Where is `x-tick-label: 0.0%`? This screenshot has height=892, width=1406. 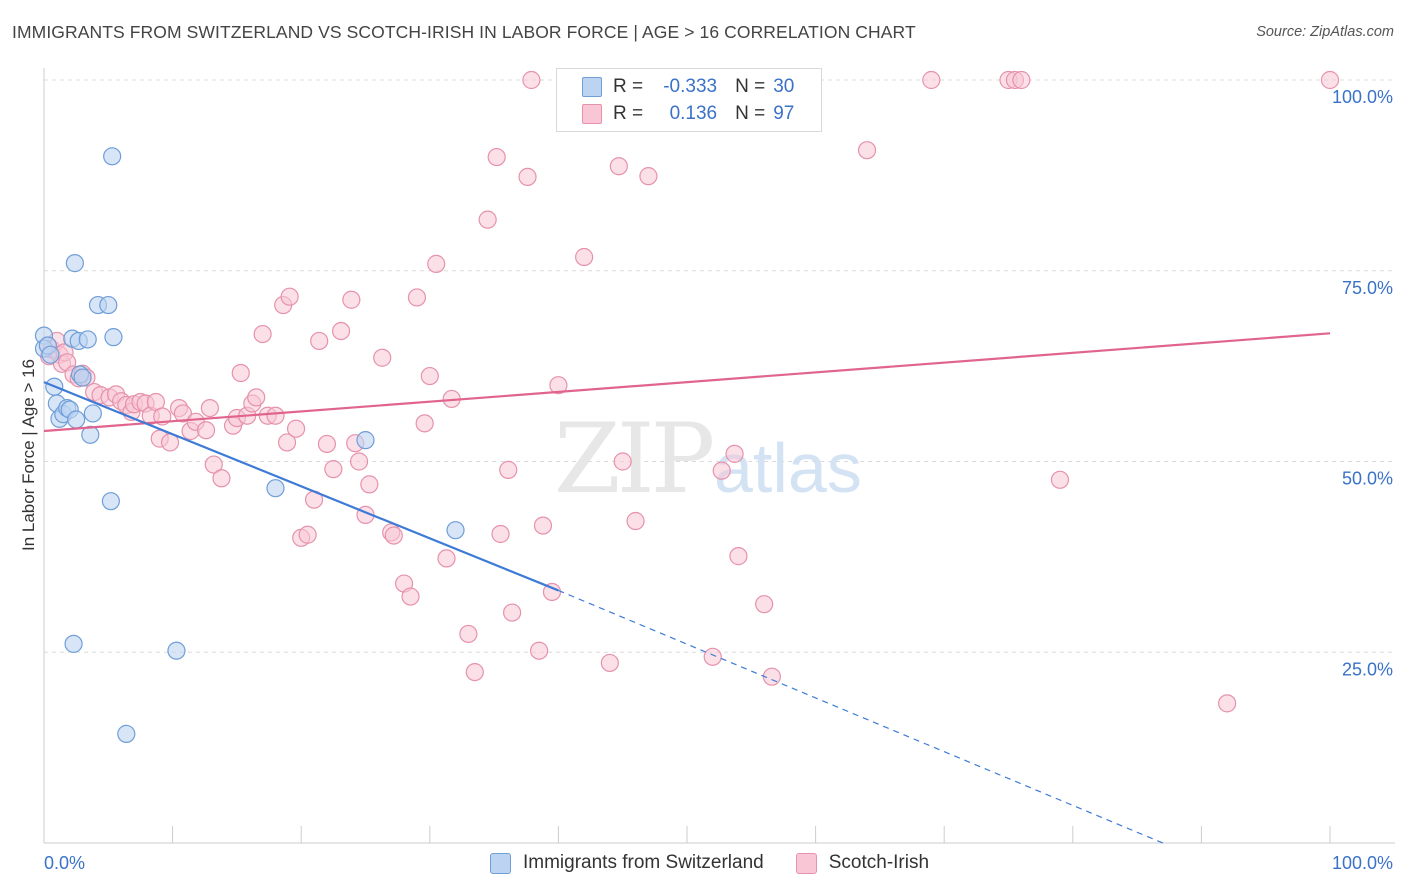 x-tick-label: 0.0% is located at coordinates (64, 863).